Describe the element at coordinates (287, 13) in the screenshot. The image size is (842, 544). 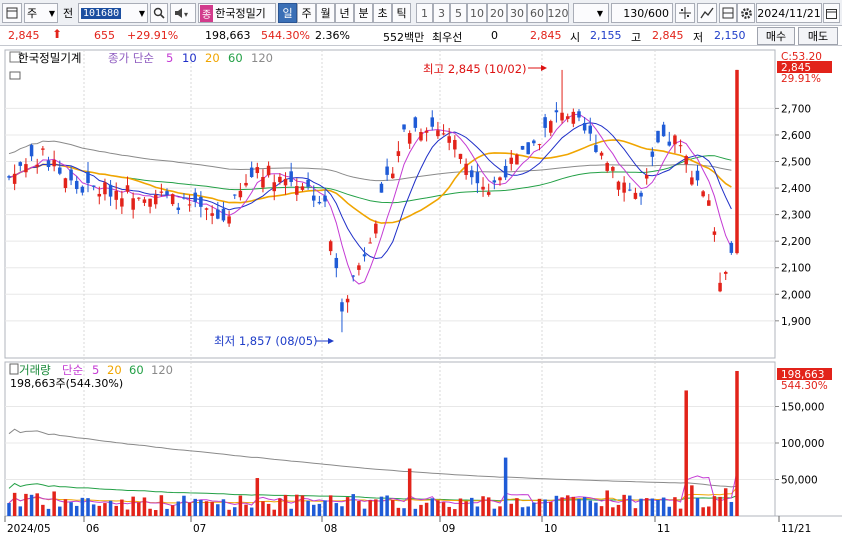
I see `period-tab-0: 일` at that location.